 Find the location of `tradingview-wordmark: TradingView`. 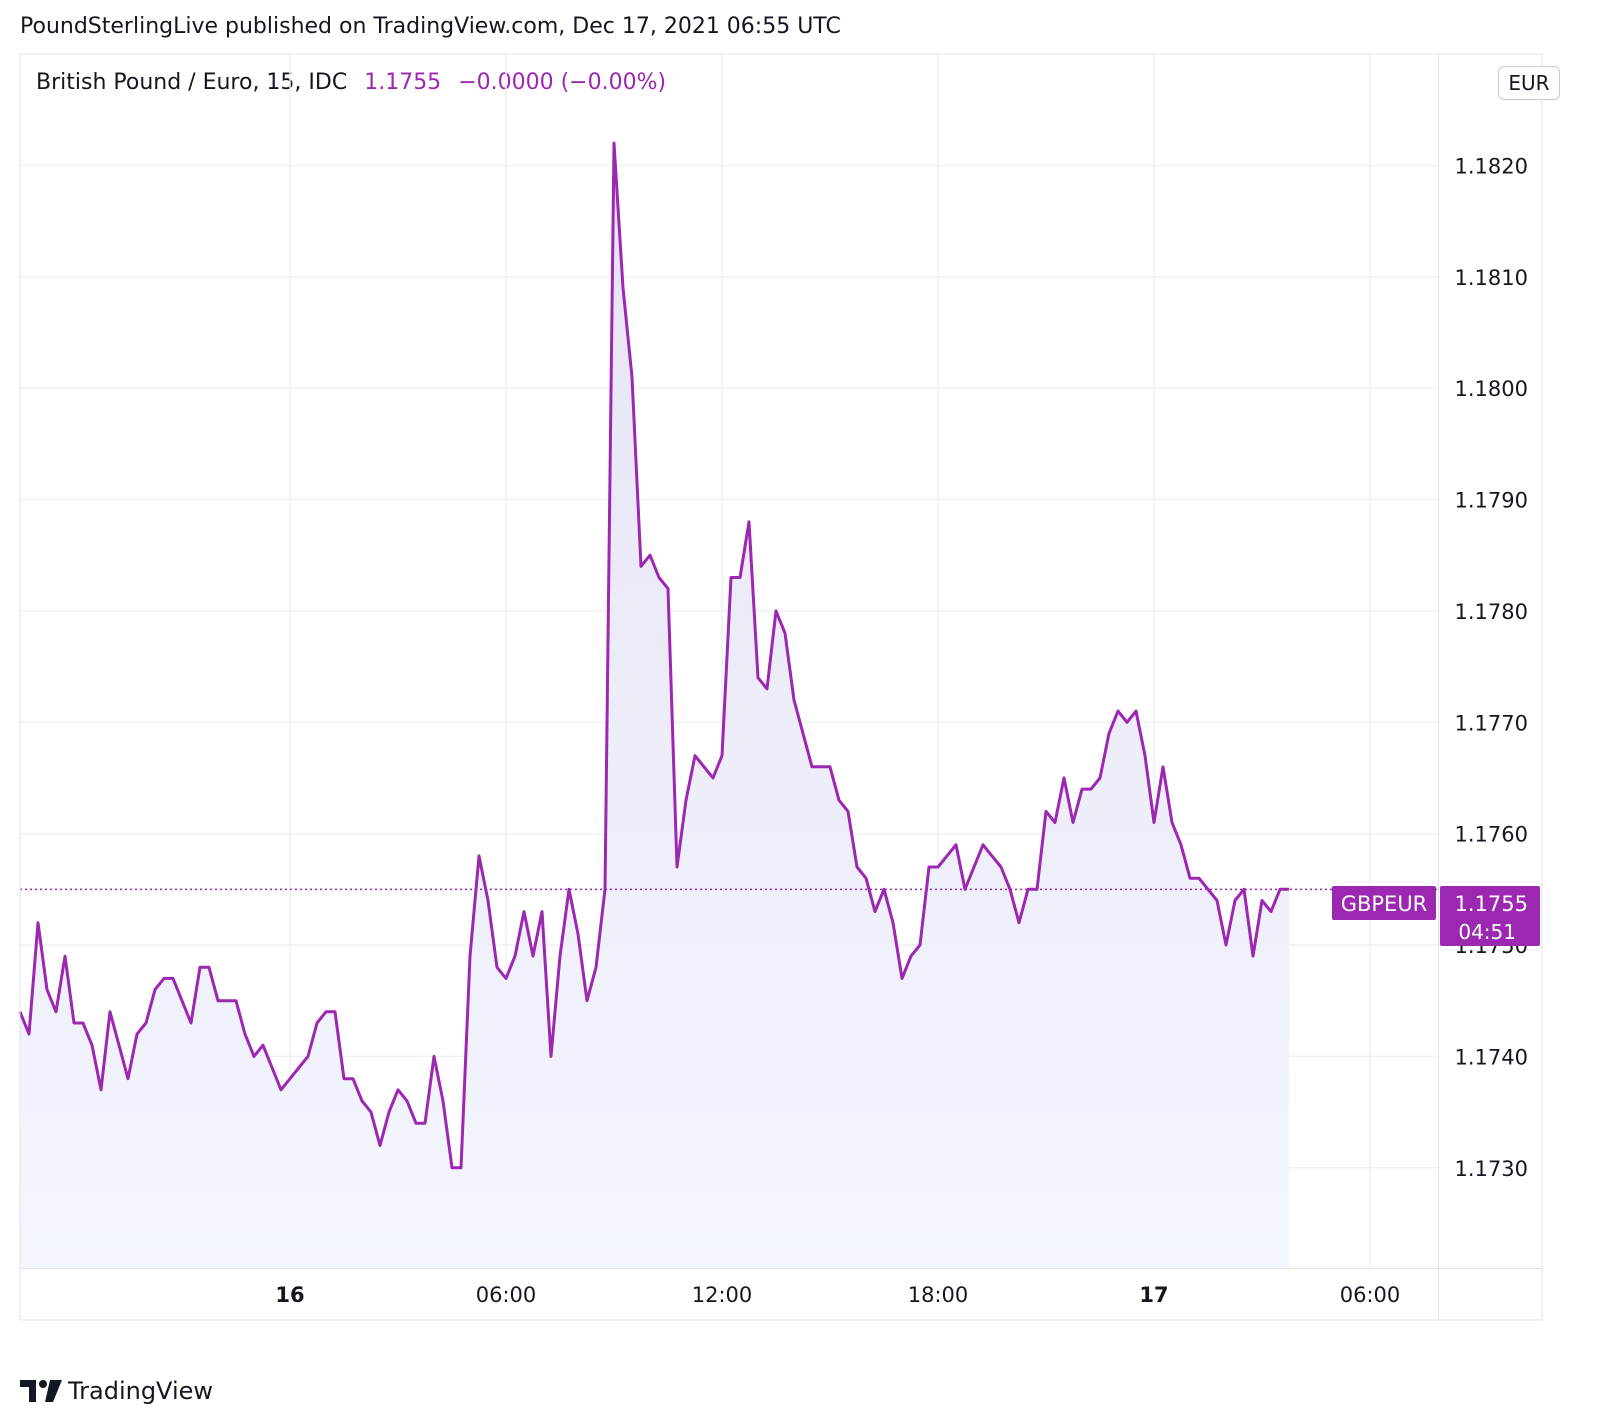

tradingview-wordmark: TradingView is located at coordinates (141, 1391).